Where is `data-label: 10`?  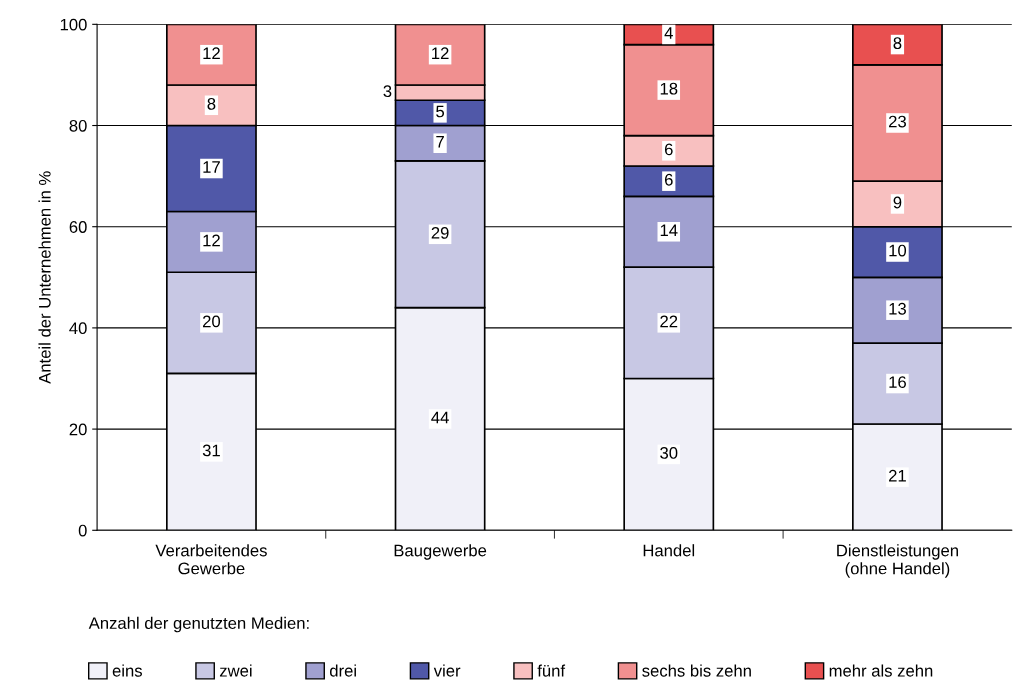
data-label: 10 is located at coordinates (898, 250).